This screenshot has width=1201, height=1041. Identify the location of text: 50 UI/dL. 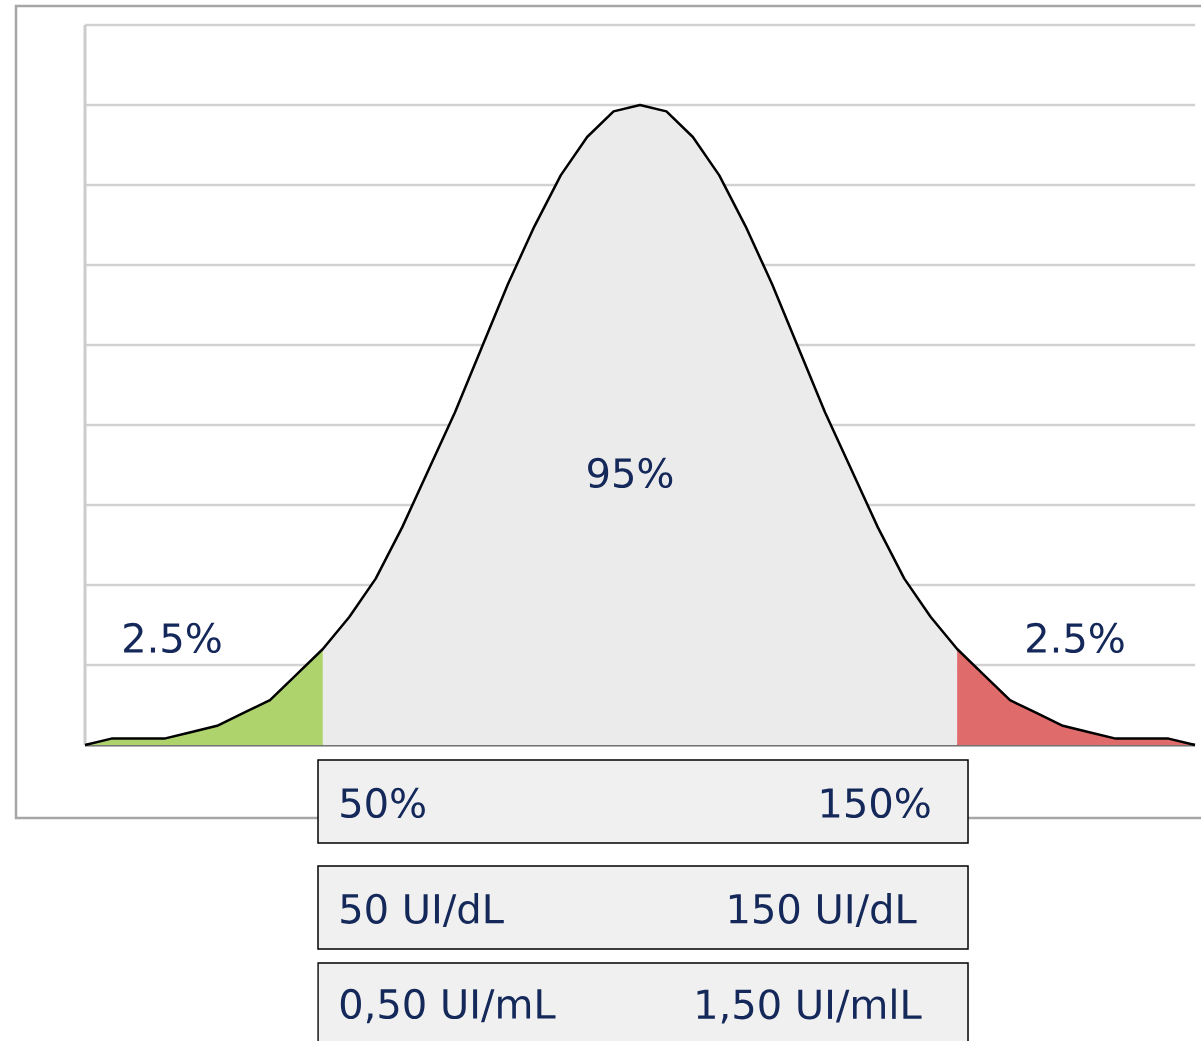
(422, 910).